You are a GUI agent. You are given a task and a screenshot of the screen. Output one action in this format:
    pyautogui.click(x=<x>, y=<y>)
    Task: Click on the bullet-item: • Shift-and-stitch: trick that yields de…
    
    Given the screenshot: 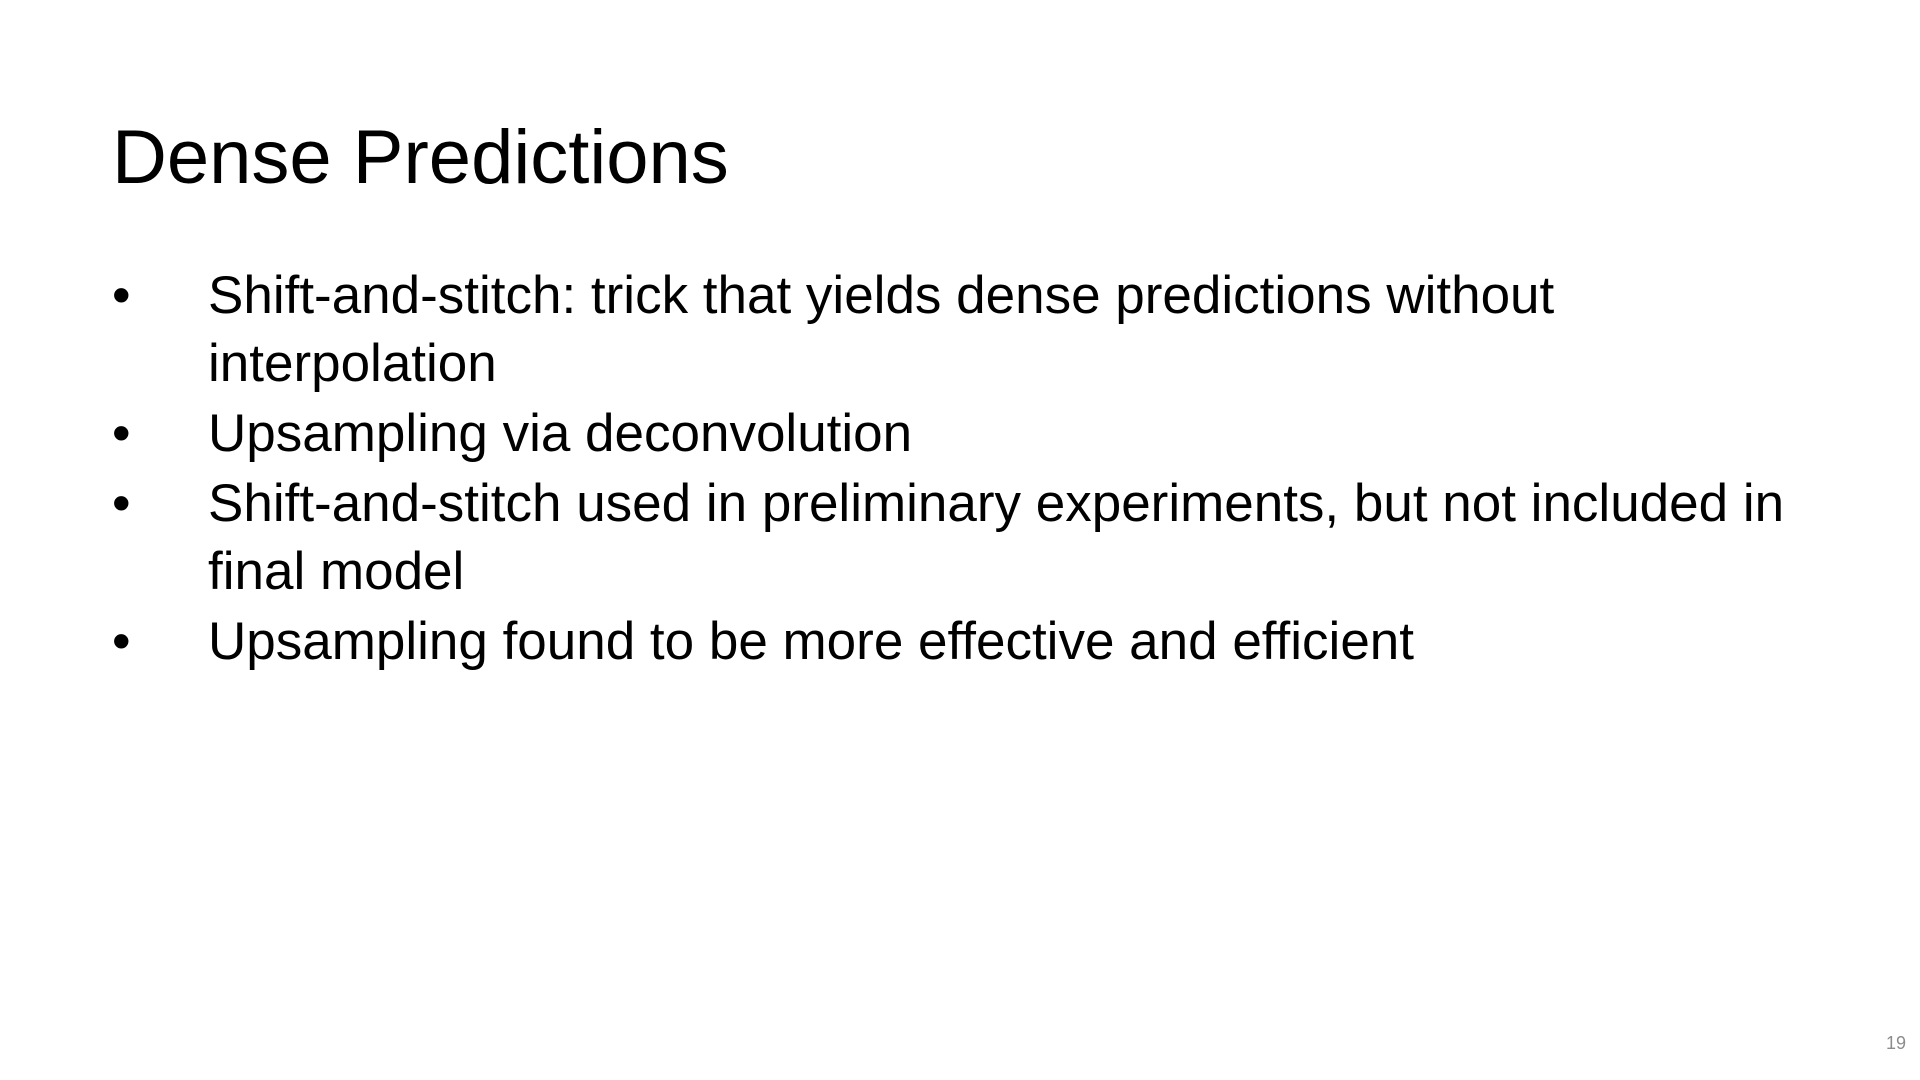 What is the action you would take?
    pyautogui.click(x=962, y=330)
    